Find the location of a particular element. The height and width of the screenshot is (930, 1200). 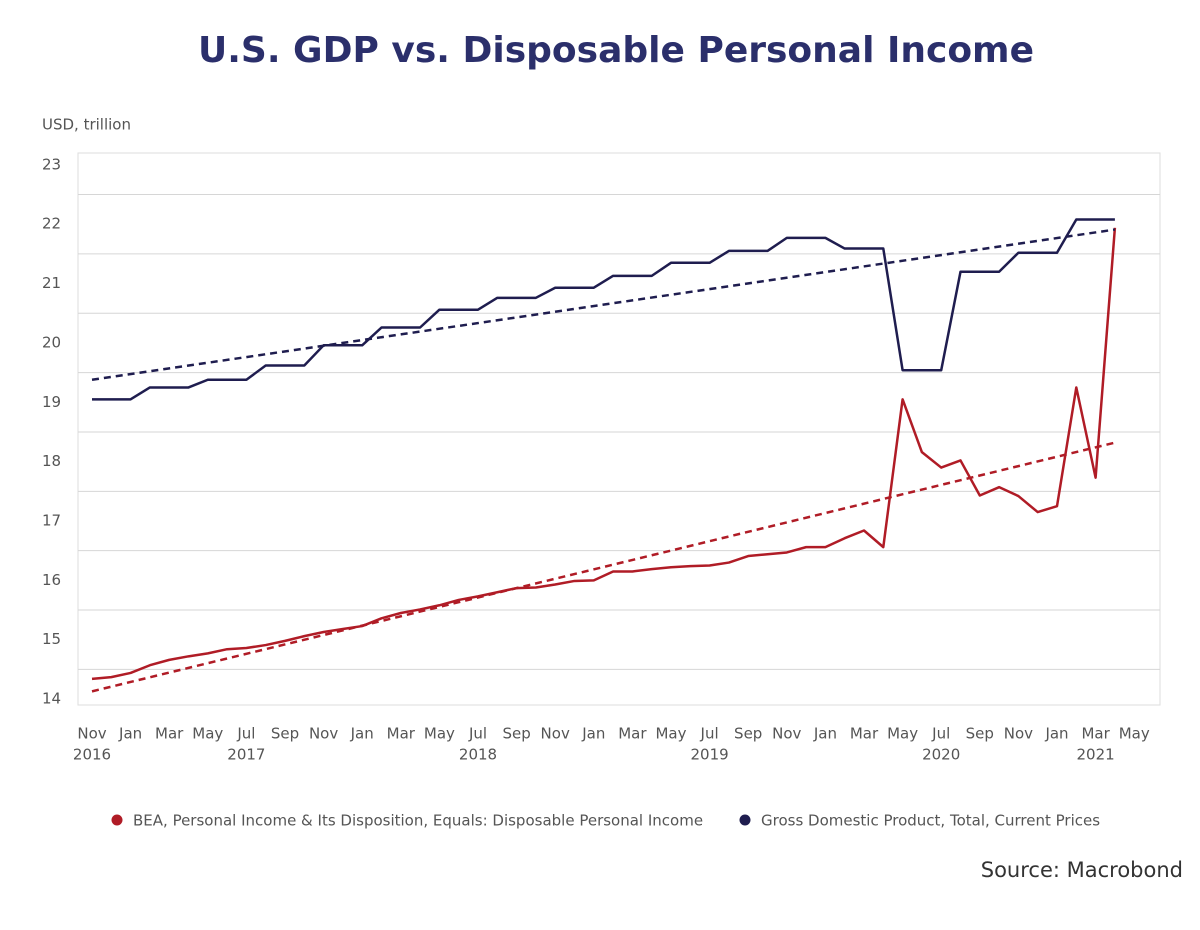

chart-title: U.S. GDP vs. Disposable Personal Income is located at coordinates (616, 50).